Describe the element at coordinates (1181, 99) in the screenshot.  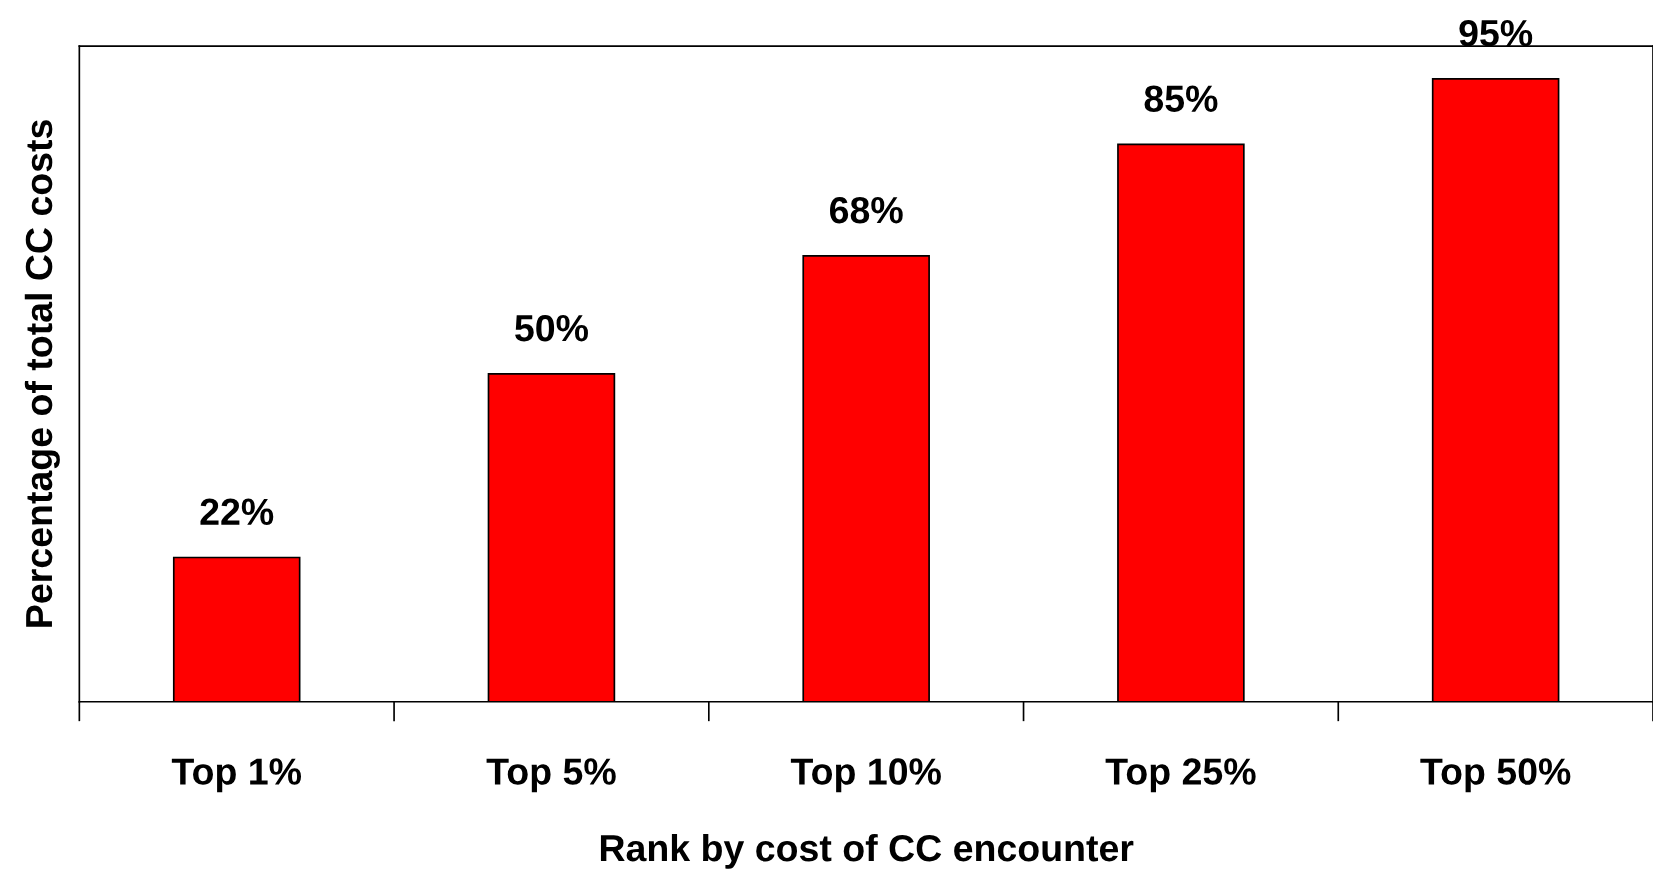
I see `data-label: 85%` at that location.